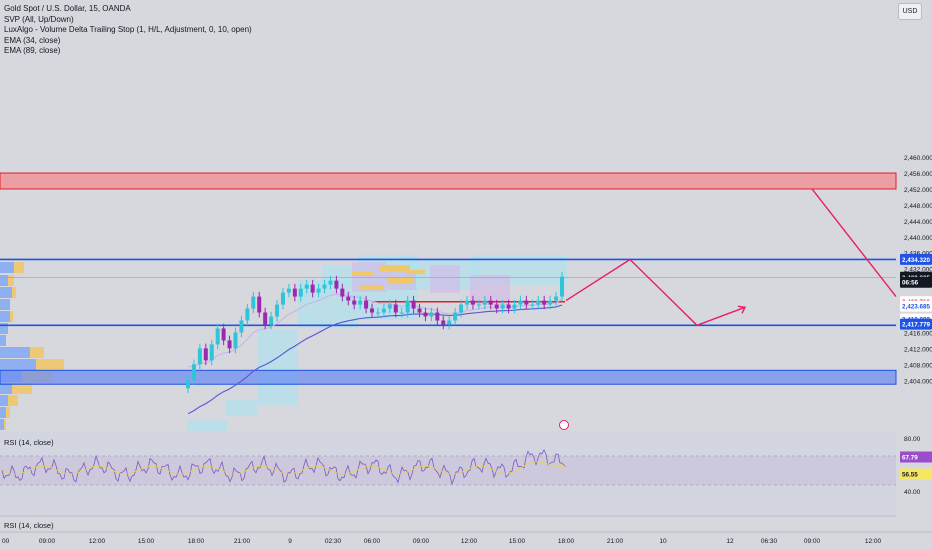  I want to click on time-tick-label: 06:30, so click(769, 541).